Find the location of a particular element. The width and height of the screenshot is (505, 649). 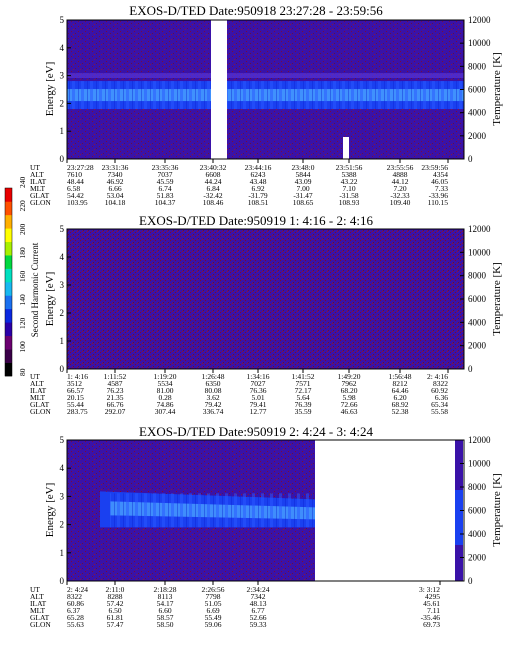

panel-3-left-tick-label: 3 is located at coordinates (62, 496).